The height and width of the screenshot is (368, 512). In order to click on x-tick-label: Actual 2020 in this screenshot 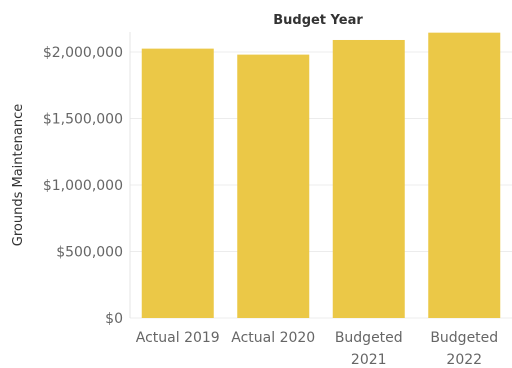, I will do `click(273, 338)`.